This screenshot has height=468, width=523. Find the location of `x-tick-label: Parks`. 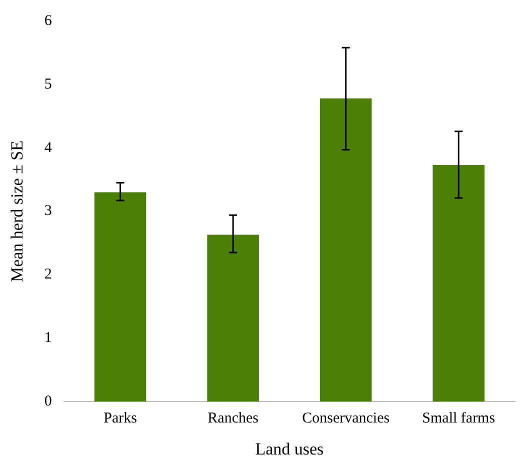

x-tick-label: Parks is located at coordinates (121, 418).